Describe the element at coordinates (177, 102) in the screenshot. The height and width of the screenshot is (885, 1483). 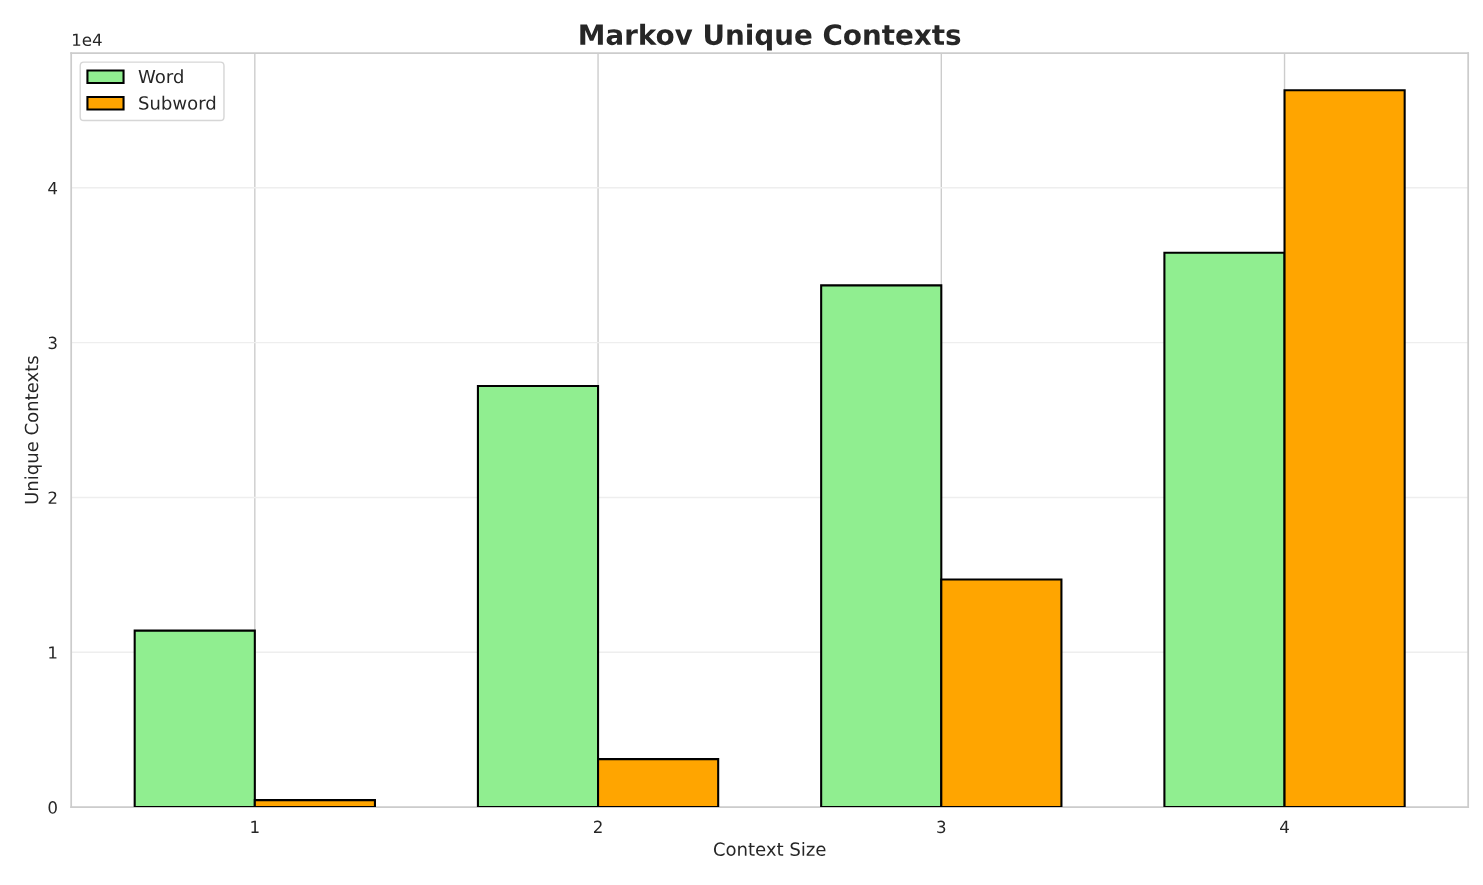
I see `legend-label: Subword` at that location.